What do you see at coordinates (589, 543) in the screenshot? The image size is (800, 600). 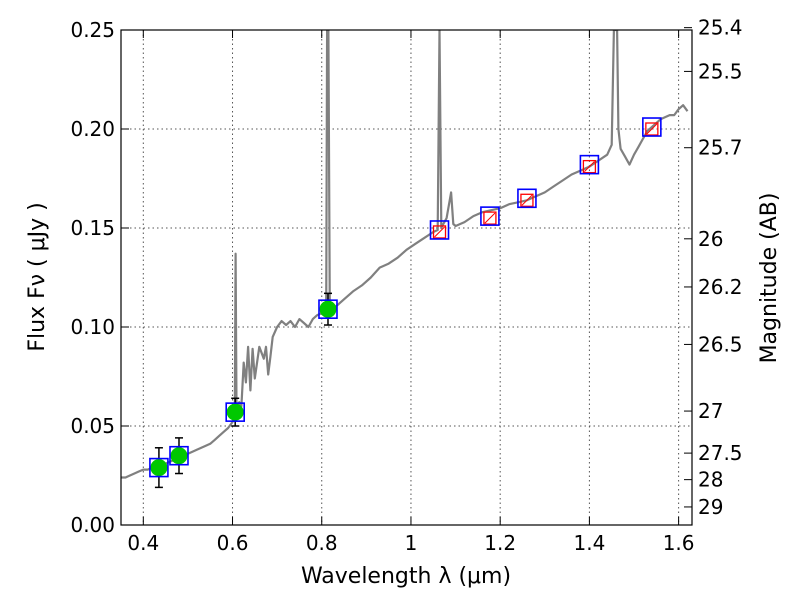 I see `x-tick-label: 1.4` at bounding box center [589, 543].